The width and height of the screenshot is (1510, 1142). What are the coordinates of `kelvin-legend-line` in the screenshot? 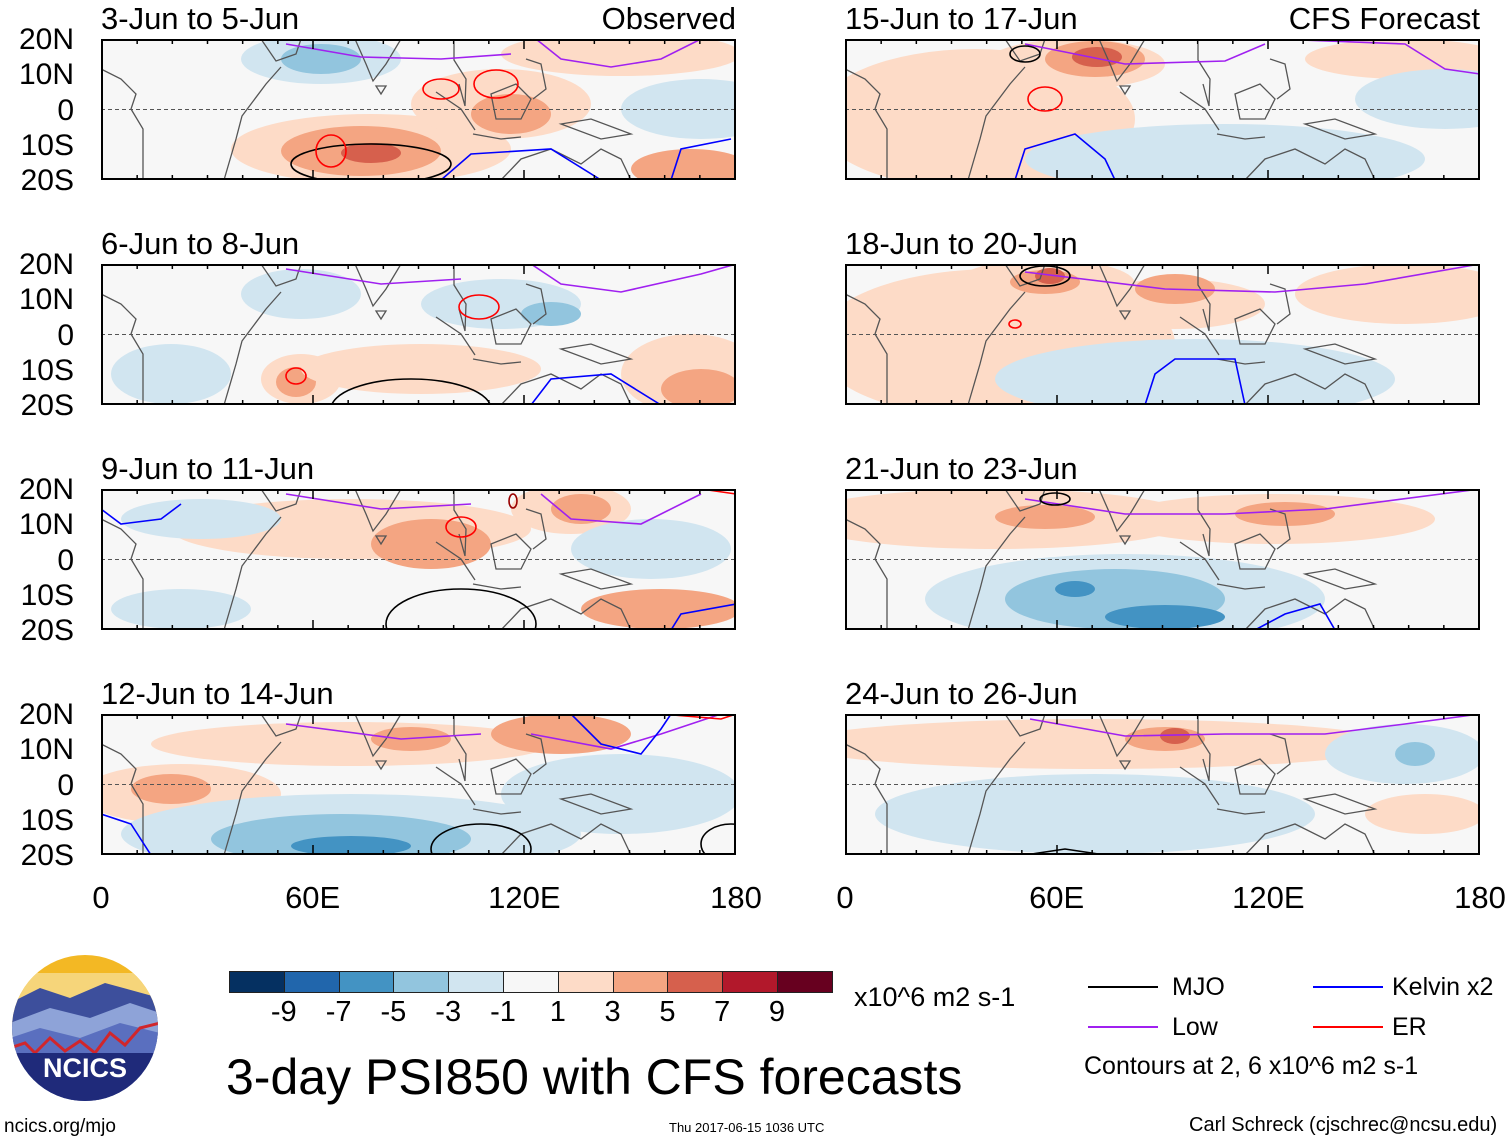 It's located at (1348, 987).